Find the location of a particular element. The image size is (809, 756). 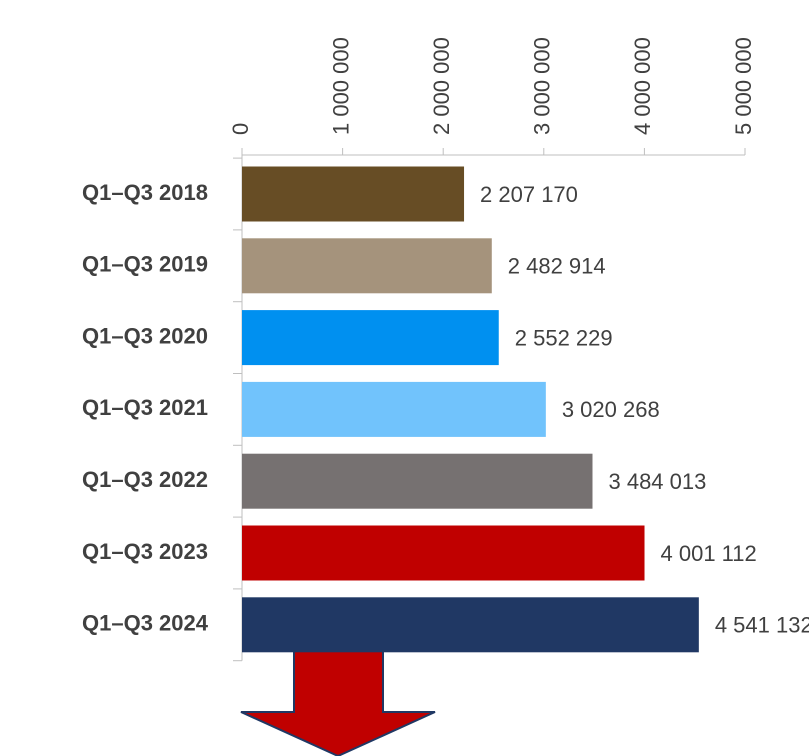

data-label: 4 001 112 is located at coordinates (709, 553).